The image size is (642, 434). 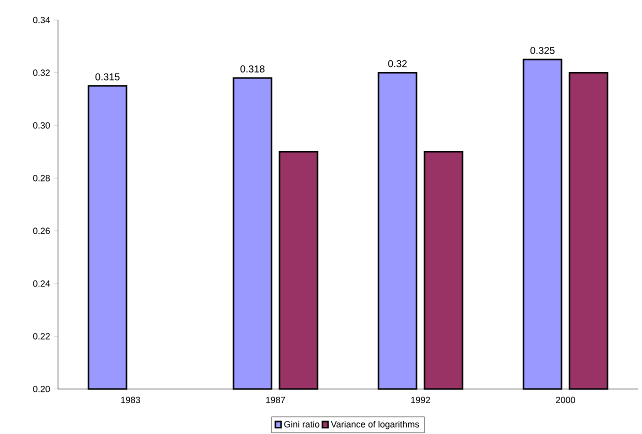 I want to click on data-label: 0.315, so click(x=107, y=76).